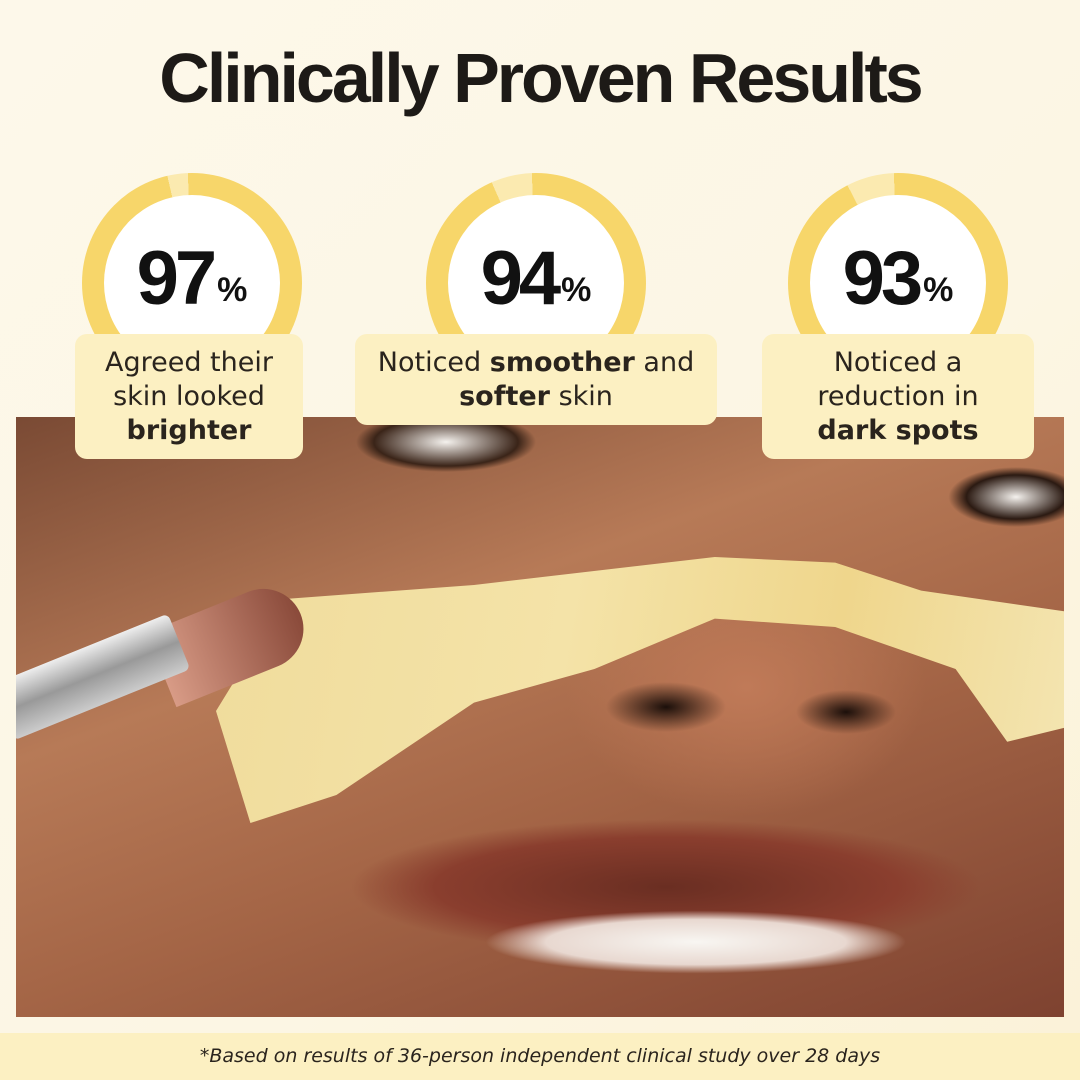 This screenshot has height=1080, width=1080. Describe the element at coordinates (189, 430) in the screenshot. I see `caption-bold: brighter` at that location.